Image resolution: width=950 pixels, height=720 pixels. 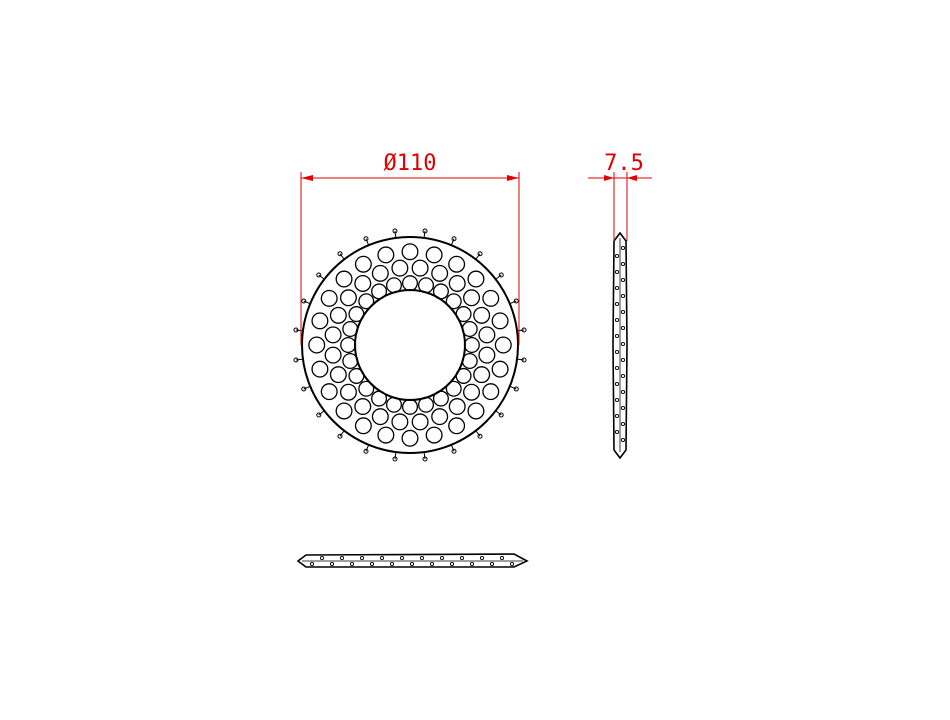 I want to click on arrowhead-left, so click(x=609, y=178).